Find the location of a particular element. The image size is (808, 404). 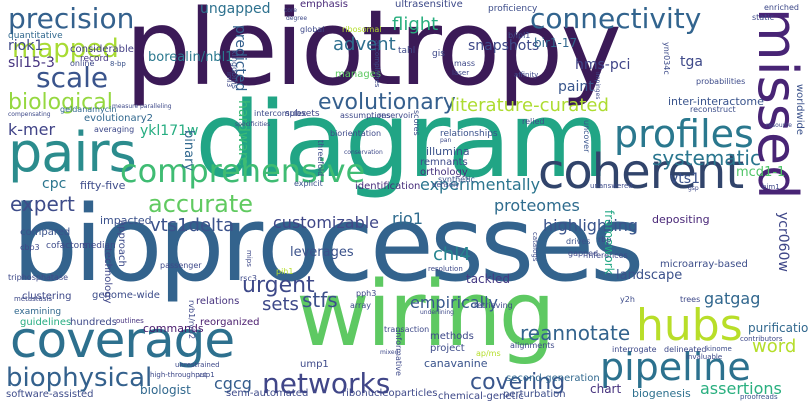

word-guidelines: software-assisted is located at coordinates (50, 394).